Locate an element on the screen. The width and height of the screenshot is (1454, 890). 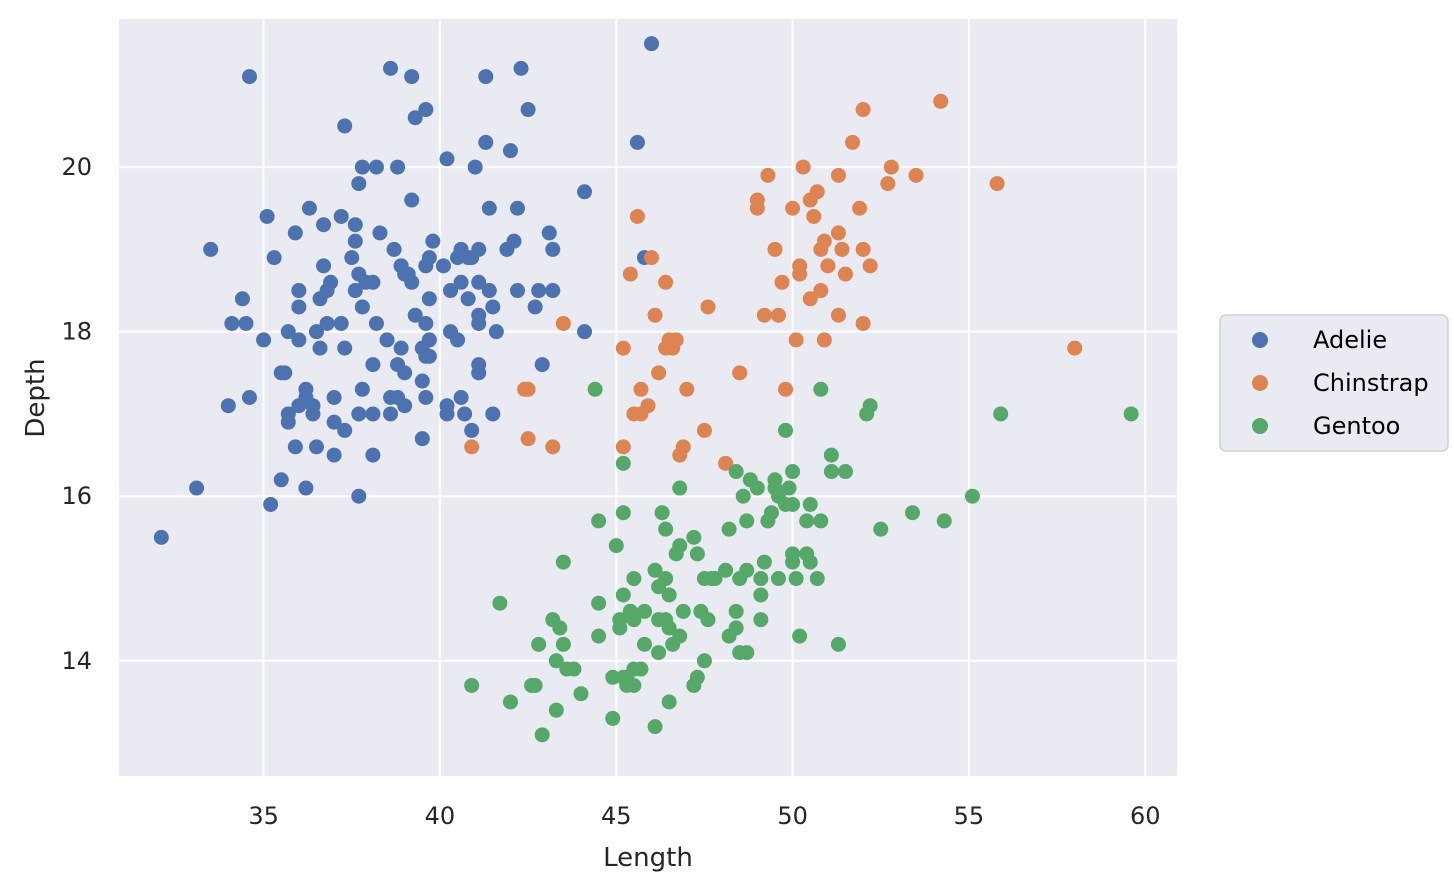
y-axis-title: Depth is located at coordinates (36, 397).